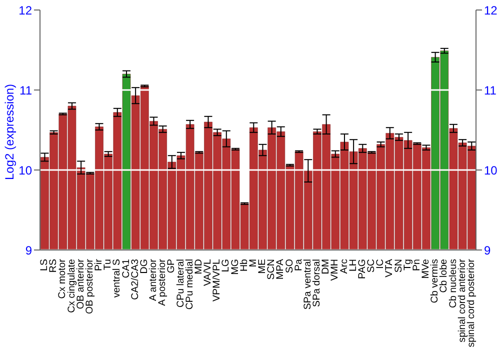 The width and height of the screenshot is (500, 350). Describe the element at coordinates (390, 268) in the screenshot. I see `x-tick-label: VTA` at that location.